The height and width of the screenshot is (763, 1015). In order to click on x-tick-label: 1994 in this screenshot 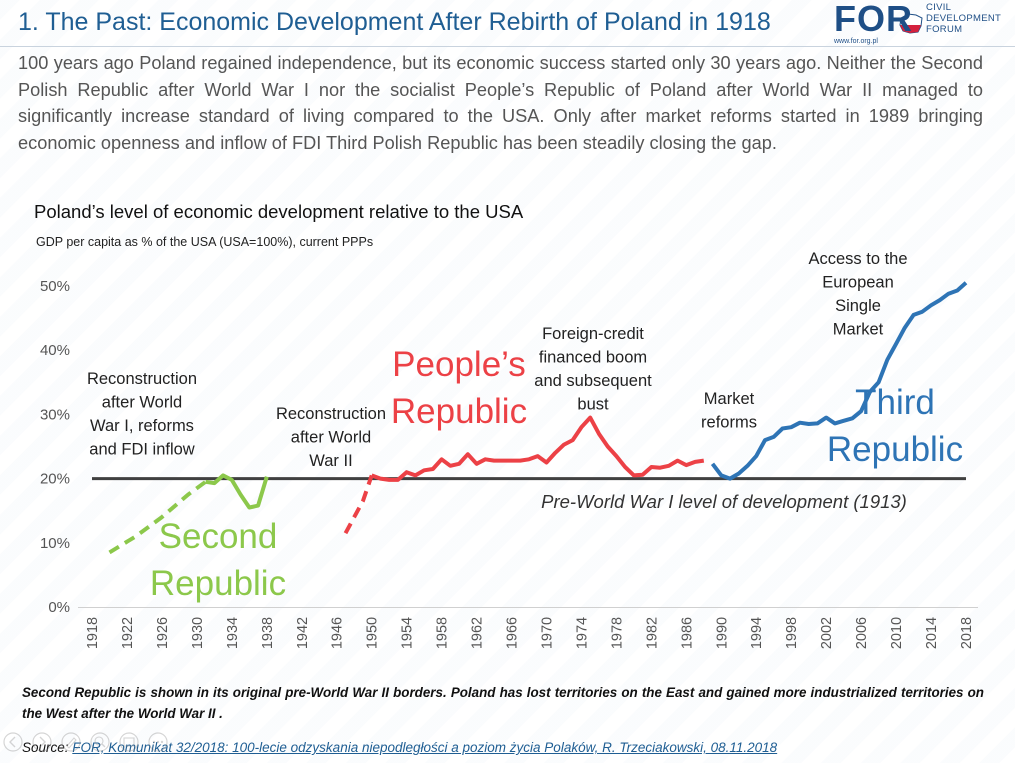, I will do `click(757, 633)`.